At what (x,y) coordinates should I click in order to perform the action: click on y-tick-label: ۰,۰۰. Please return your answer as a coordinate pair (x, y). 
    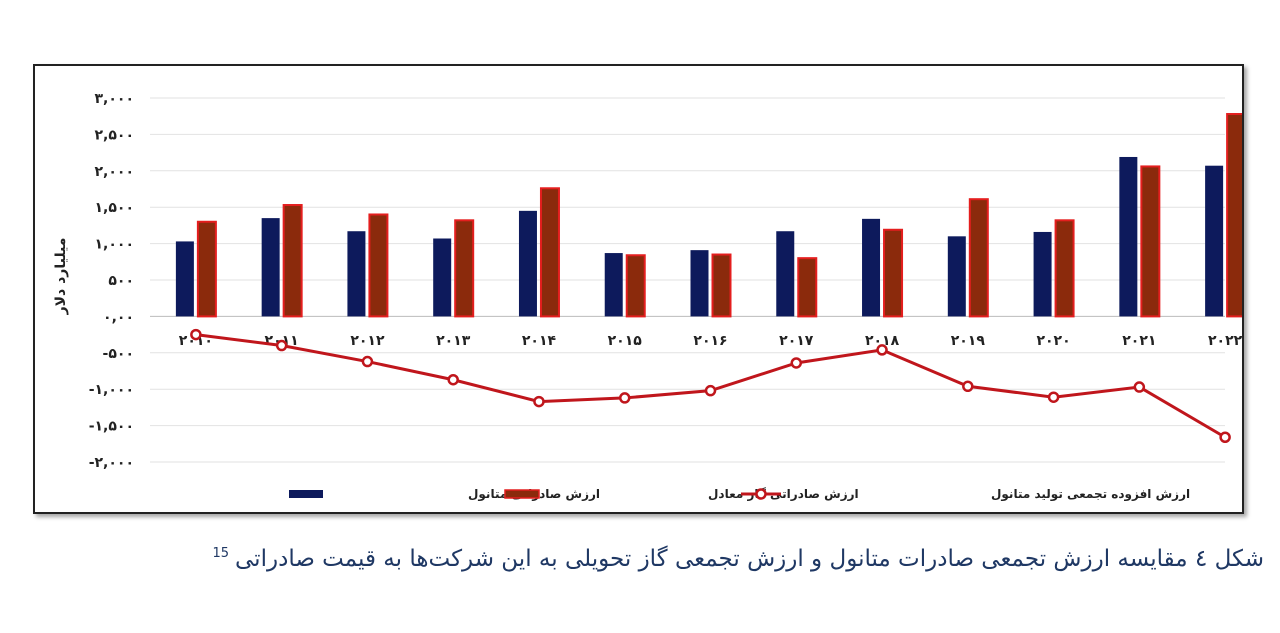
    Looking at the image, I should click on (118, 317).